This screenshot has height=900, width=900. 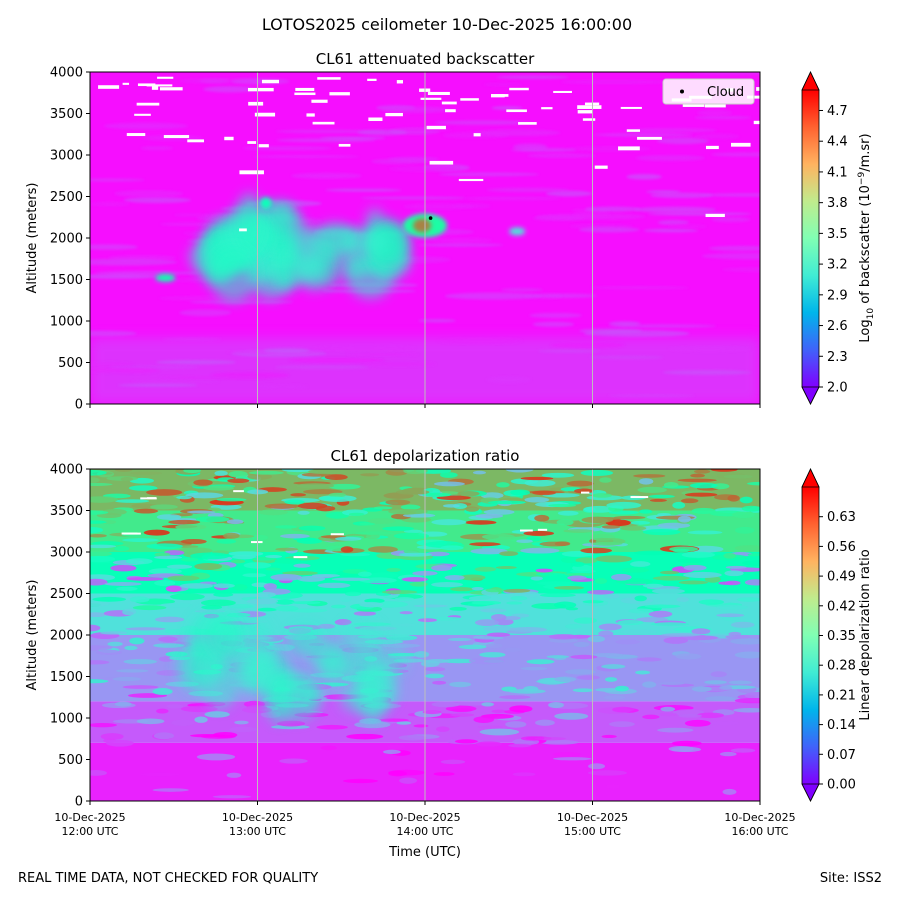 I want to click on x-tick-label-time: 16:00 UTC, so click(x=759, y=831).